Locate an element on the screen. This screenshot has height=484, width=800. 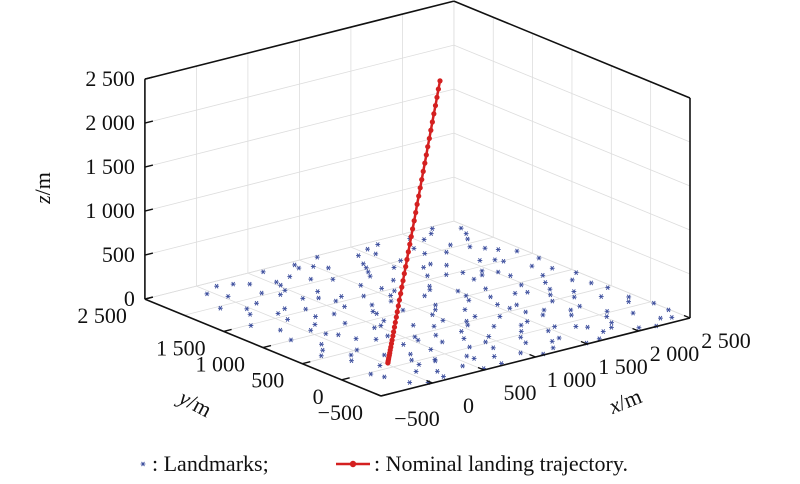
legend-landmark-marker is located at coordinates (143, 464).